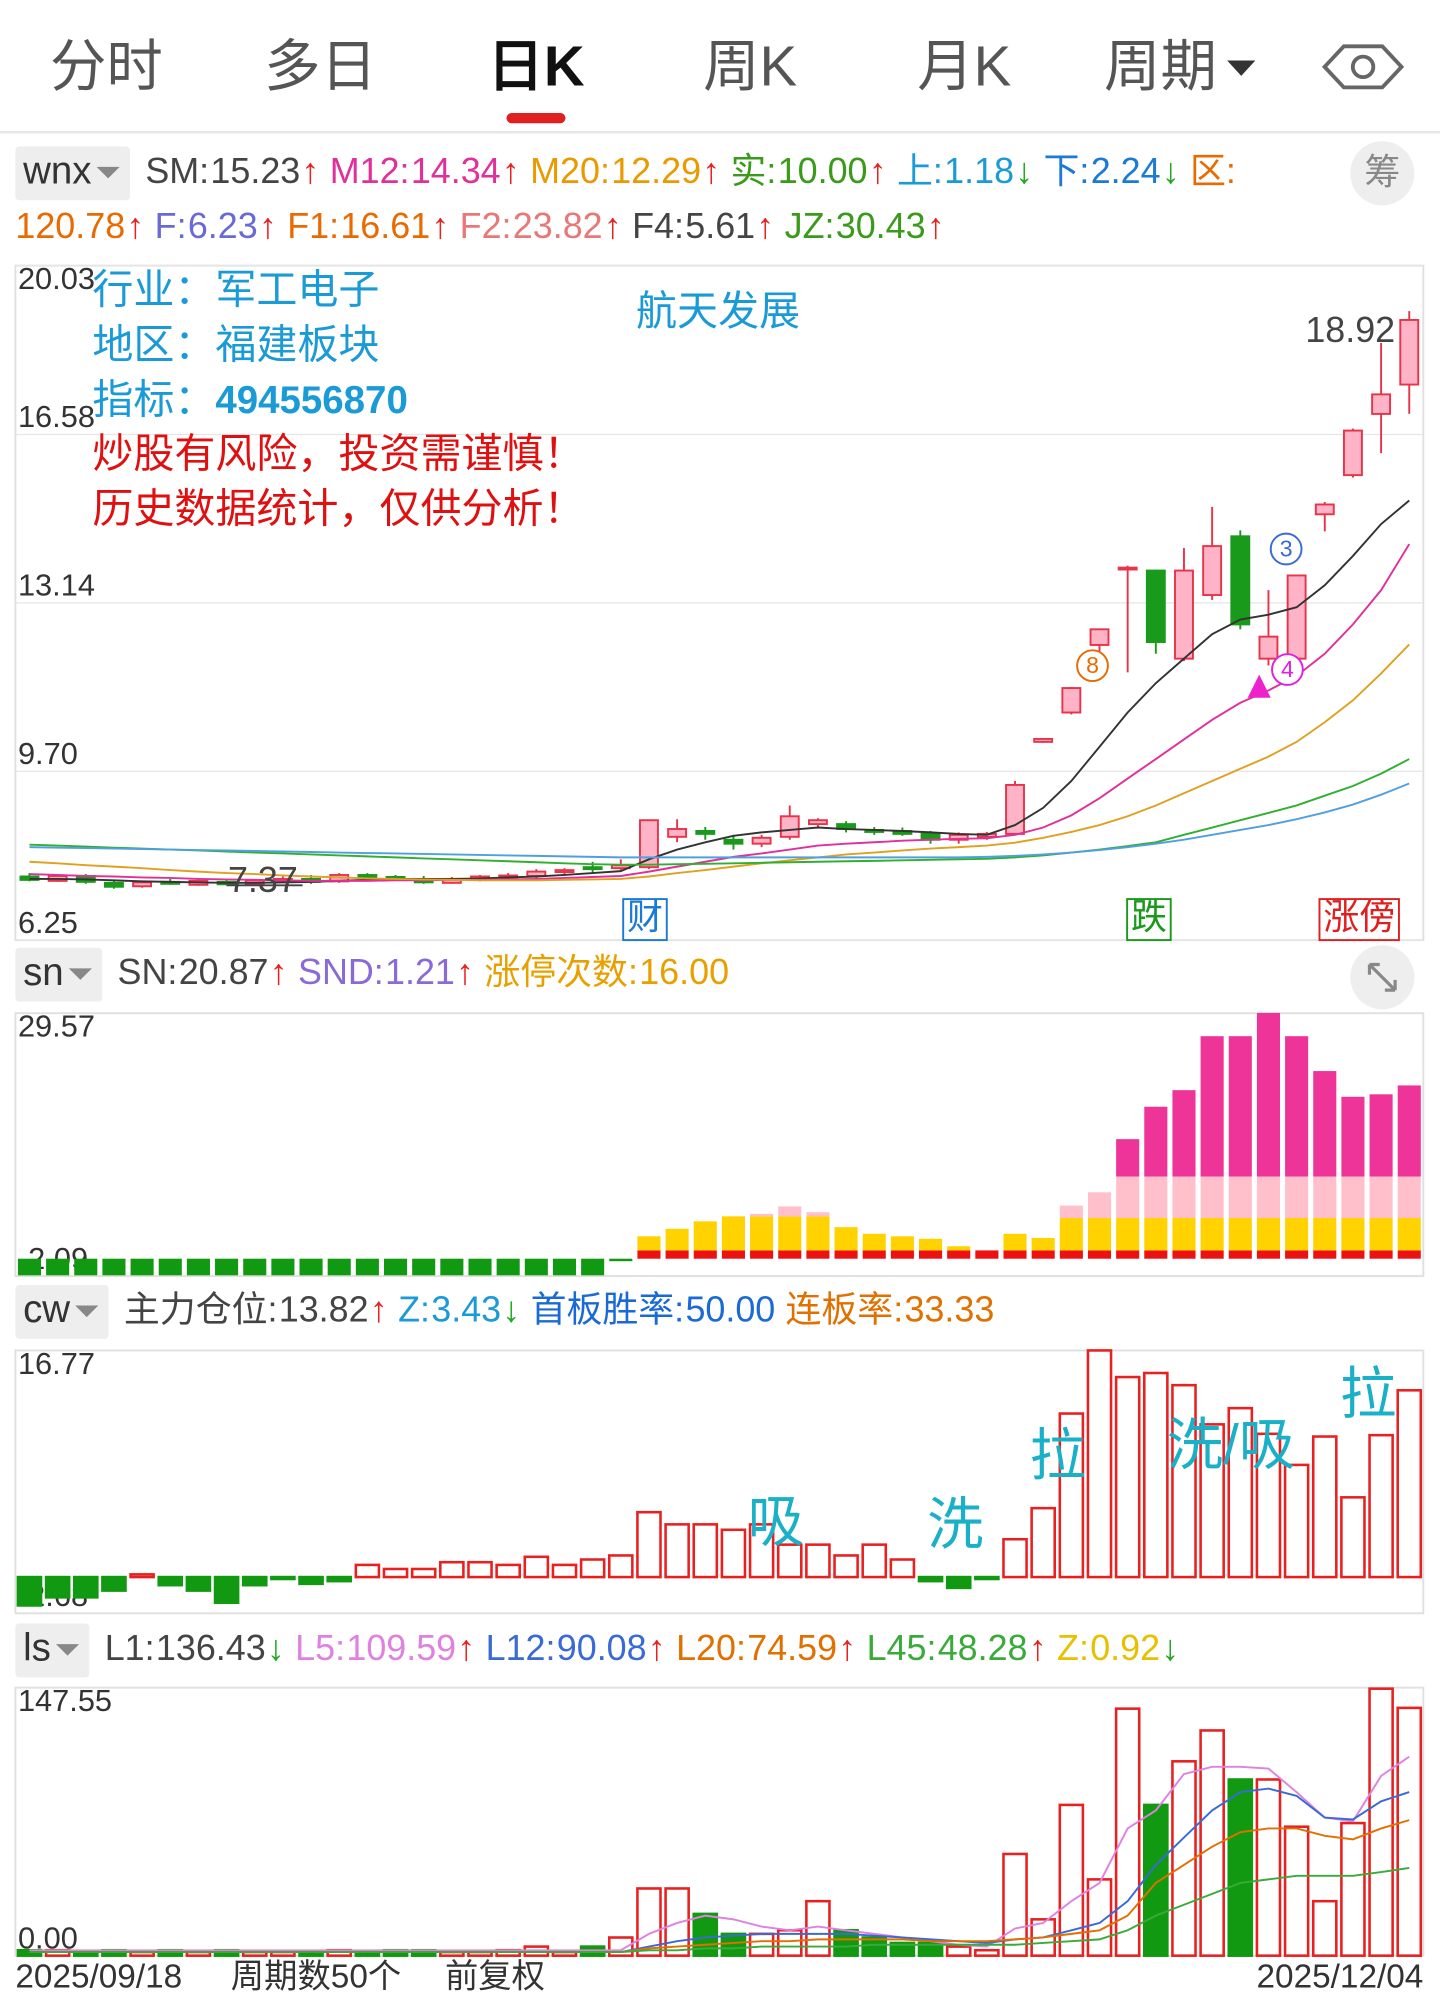 The height and width of the screenshot is (2011, 1440). Describe the element at coordinates (201, 1309) in the screenshot. I see `indicator-text: 主力仓位:` at that location.